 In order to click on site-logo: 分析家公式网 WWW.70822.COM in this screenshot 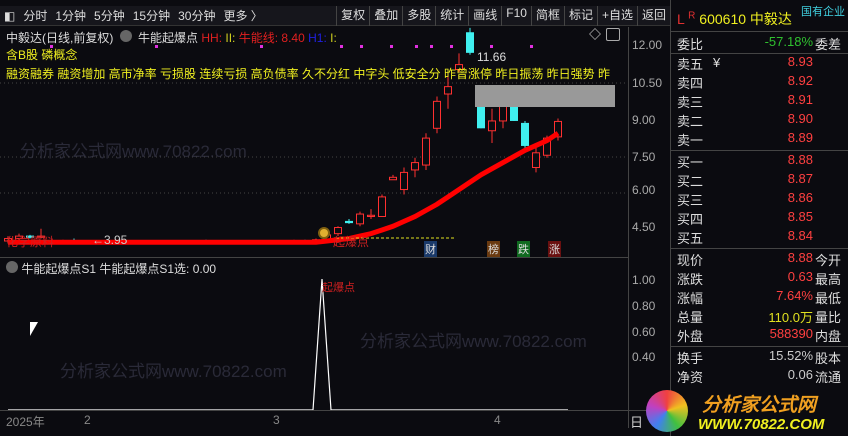, I will do `click(740, 412)`.